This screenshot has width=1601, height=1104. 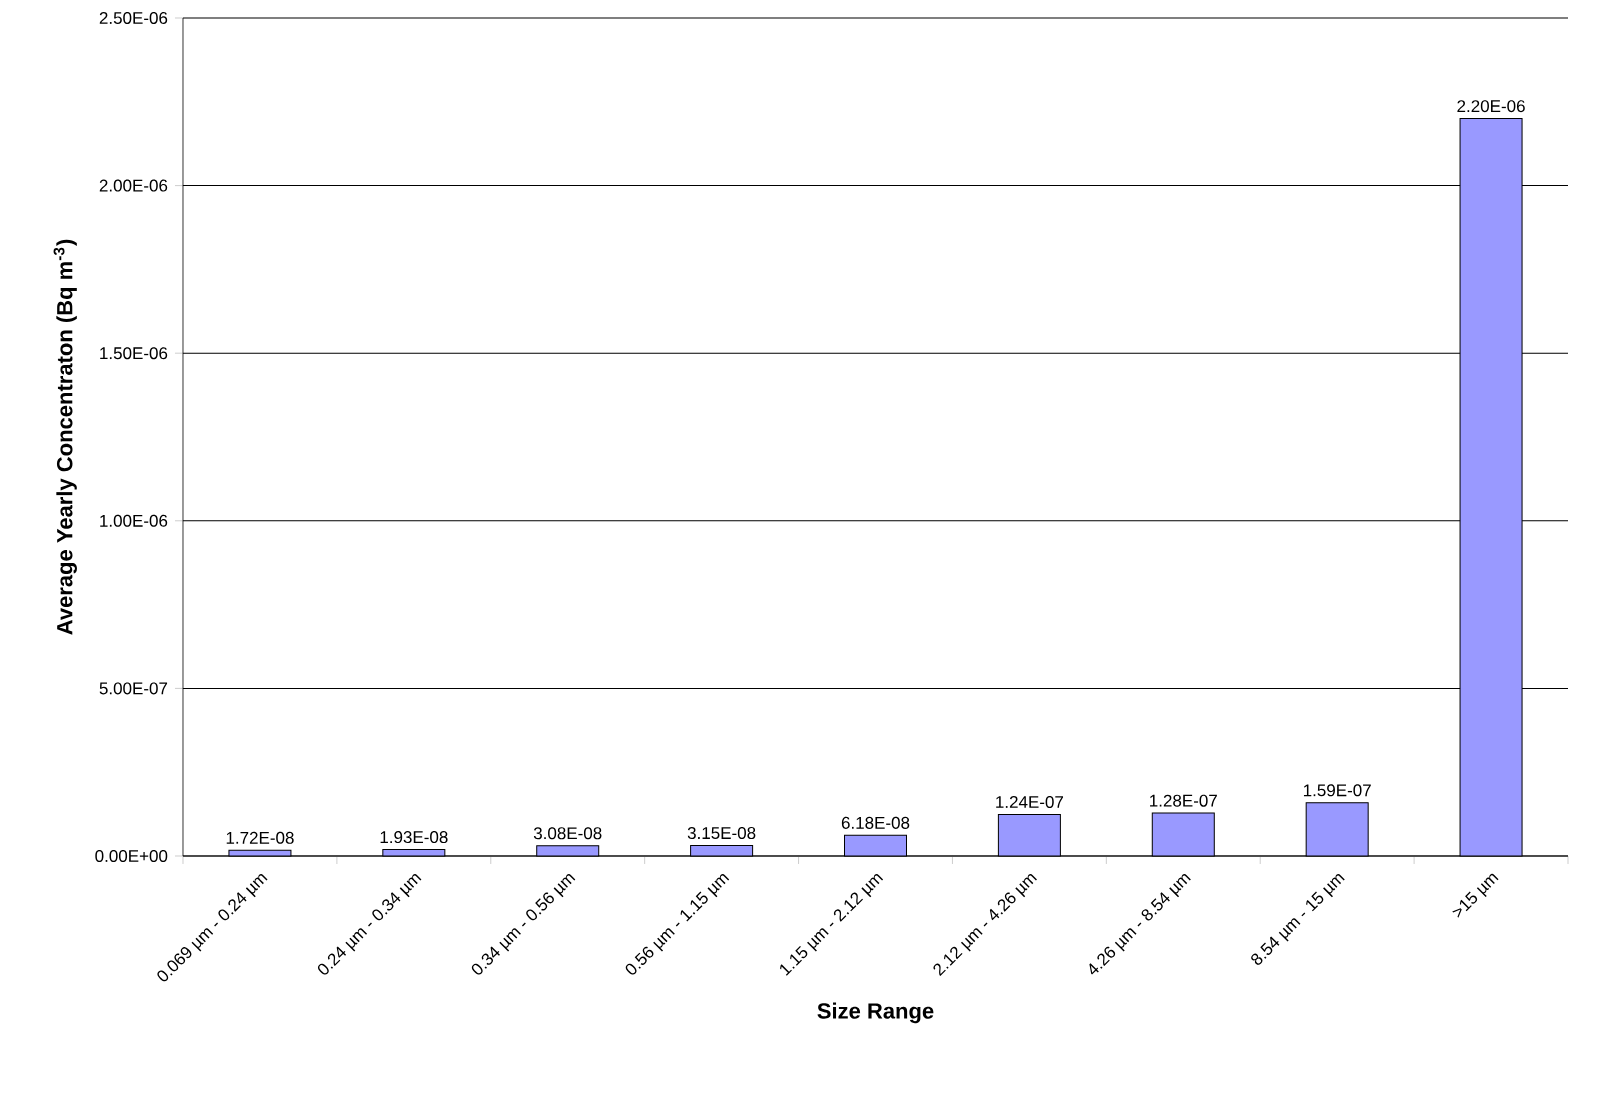 What do you see at coordinates (875, 822) in the screenshot?
I see `data-label: 6.18E-08` at bounding box center [875, 822].